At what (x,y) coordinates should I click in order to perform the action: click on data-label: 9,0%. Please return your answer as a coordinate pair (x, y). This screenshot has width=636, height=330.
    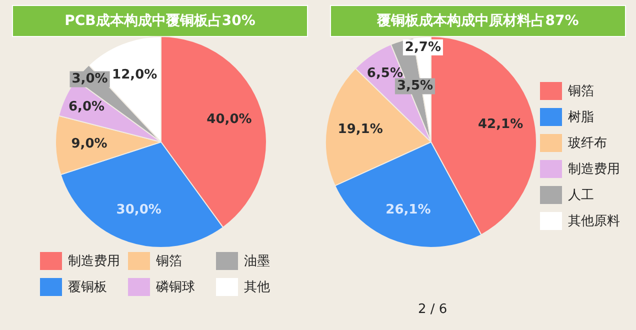
    Looking at the image, I should click on (89, 144).